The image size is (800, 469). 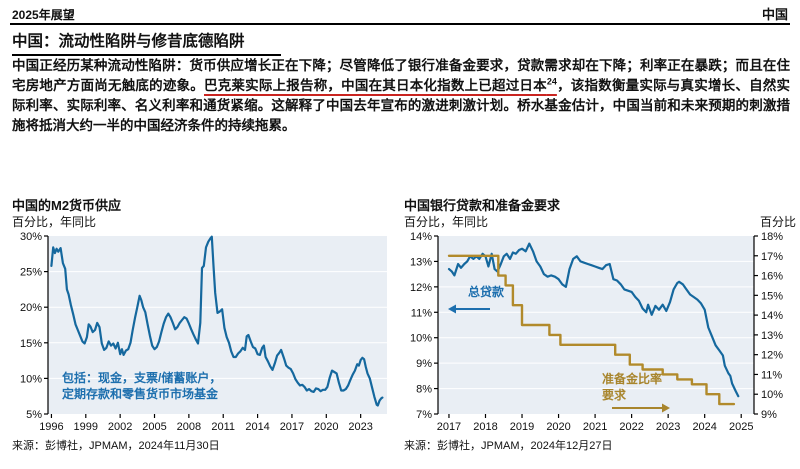 I want to click on y-axis-tick-label: 30%, so click(x=31, y=237).